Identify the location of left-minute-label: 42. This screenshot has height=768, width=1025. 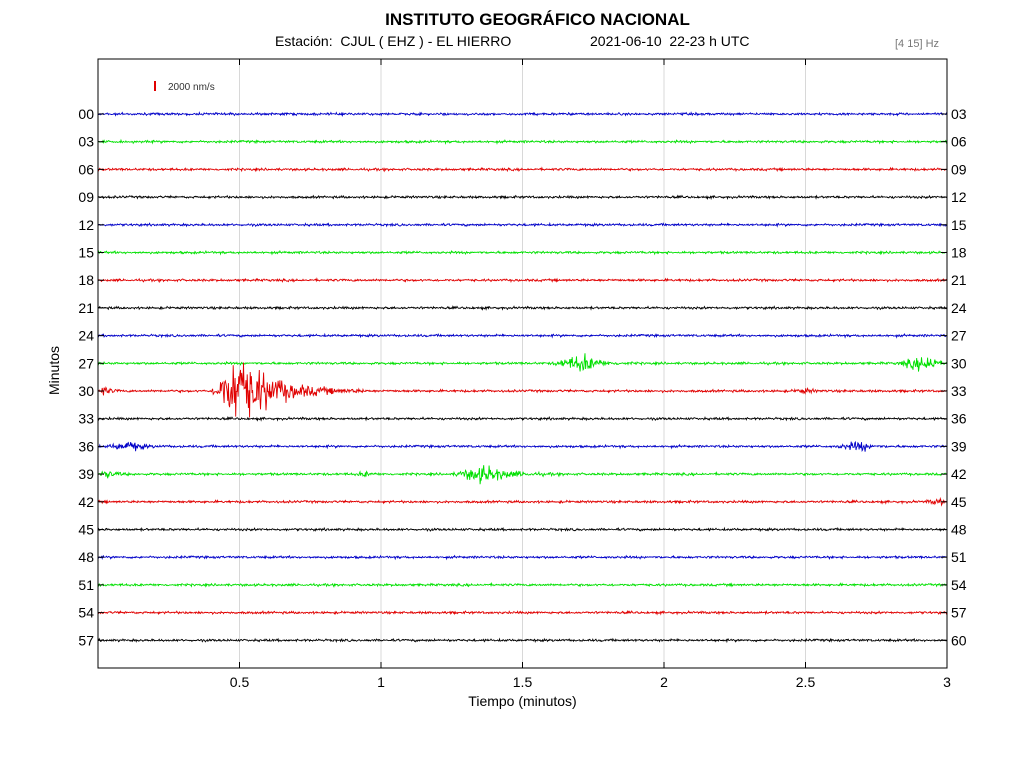
(86, 502).